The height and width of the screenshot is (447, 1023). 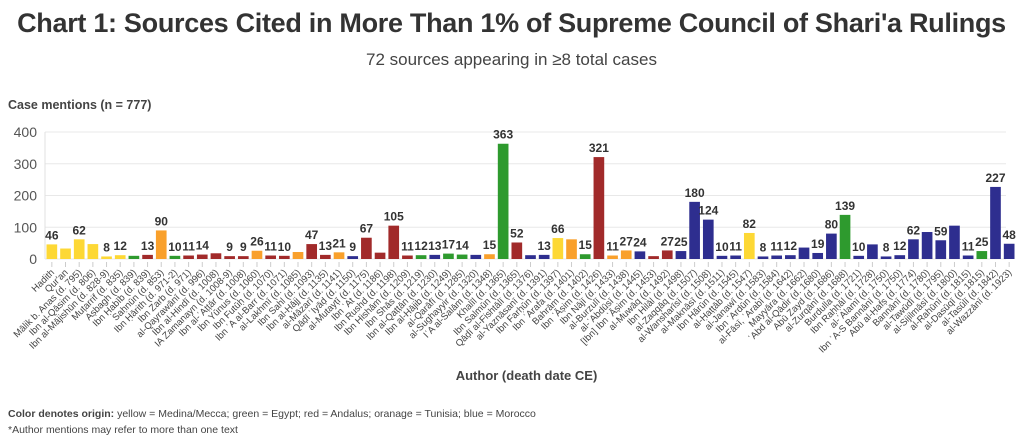 What do you see at coordinates (367, 229) in the screenshot?
I see `data-label: 67` at bounding box center [367, 229].